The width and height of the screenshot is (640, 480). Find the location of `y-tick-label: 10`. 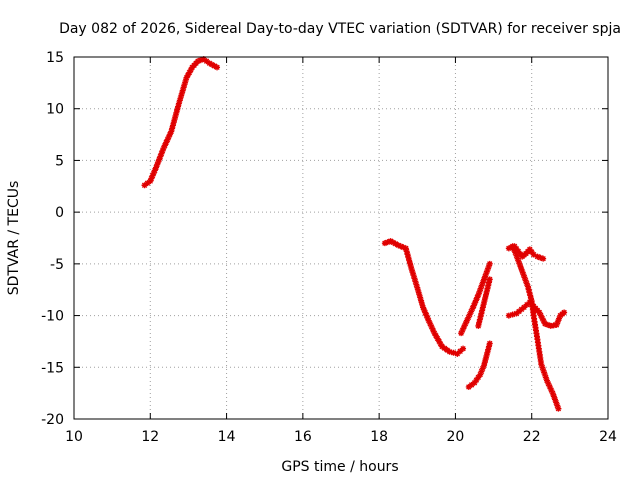

y-tick-label: 10 is located at coordinates (55, 110).